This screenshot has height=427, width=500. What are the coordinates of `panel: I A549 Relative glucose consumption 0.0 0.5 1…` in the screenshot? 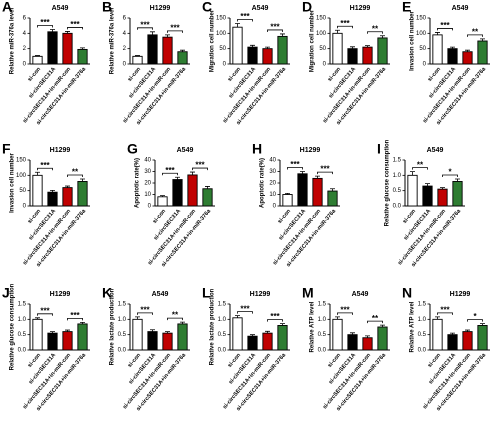 It's located at (421, 203).